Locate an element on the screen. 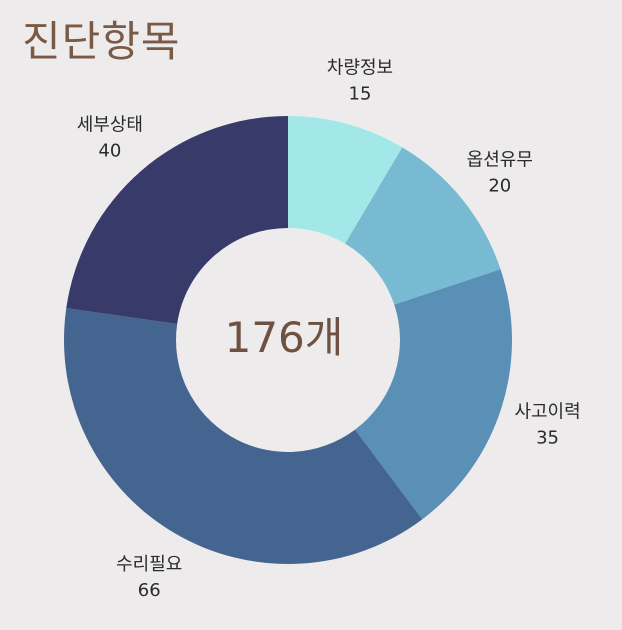 This screenshot has width=622, height=630. slice-label-5: 세부상태 is located at coordinates (110, 124).